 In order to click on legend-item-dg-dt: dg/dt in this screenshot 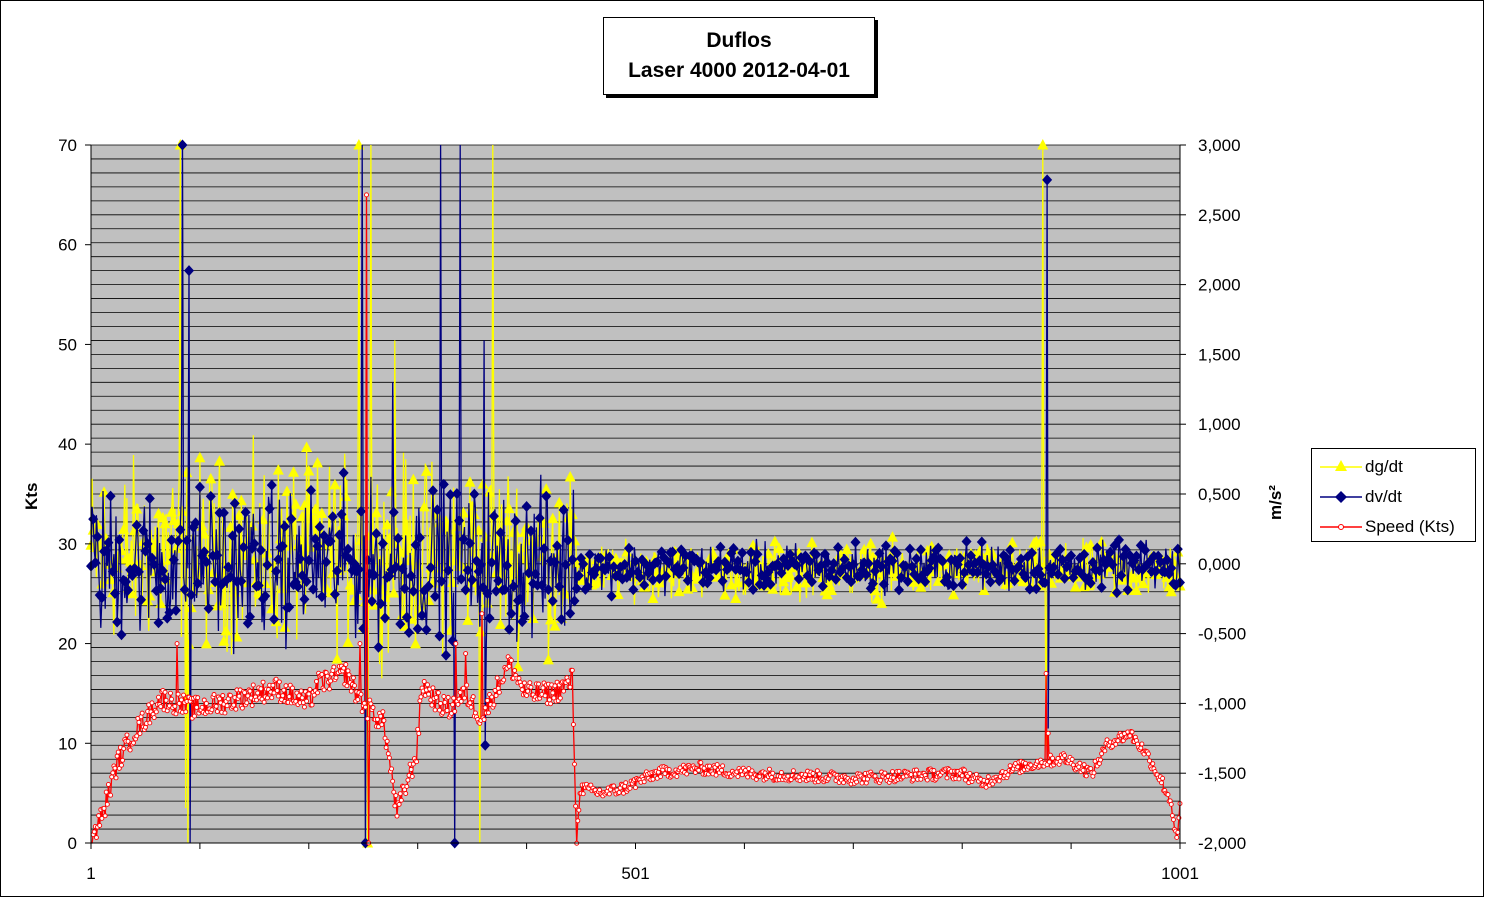, I will do `click(1393, 466)`.